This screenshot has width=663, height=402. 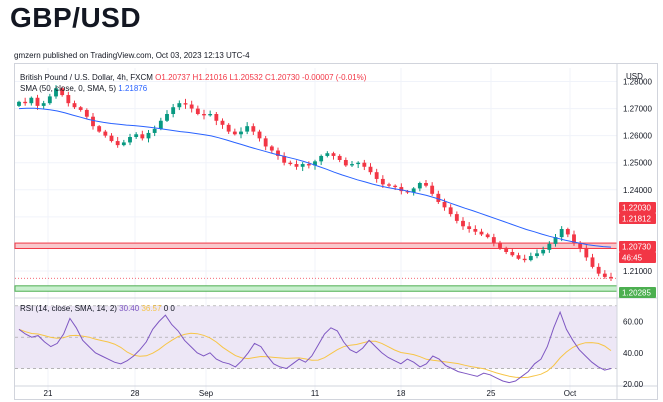 What do you see at coordinates (86, 77) in the screenshot?
I see `symbol-name: British Pound / U.S. Dollar, 4h, FXCM` at bounding box center [86, 77].